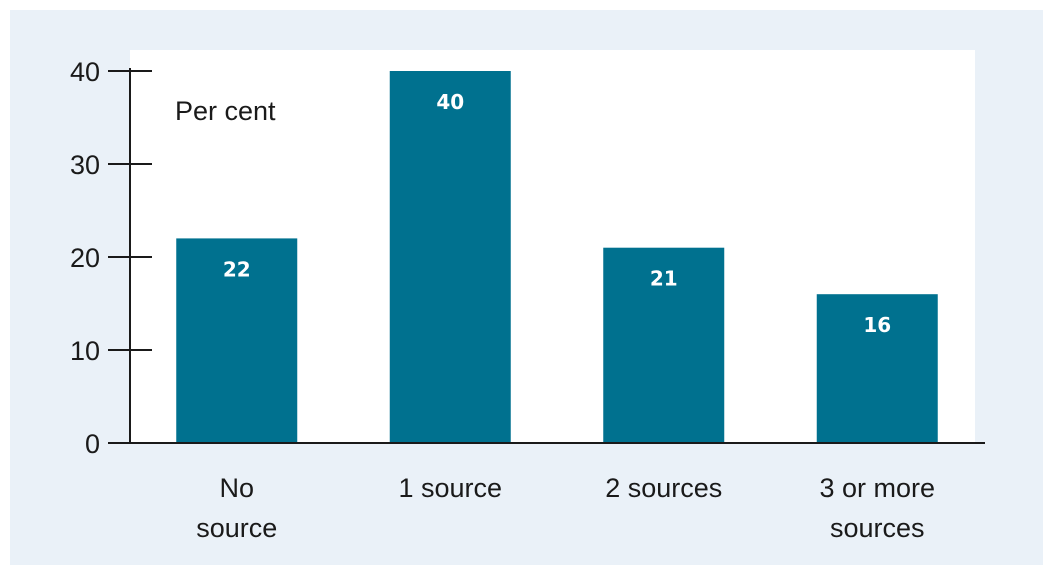  I want to click on y-tick-label-2: 20, so click(85, 258).